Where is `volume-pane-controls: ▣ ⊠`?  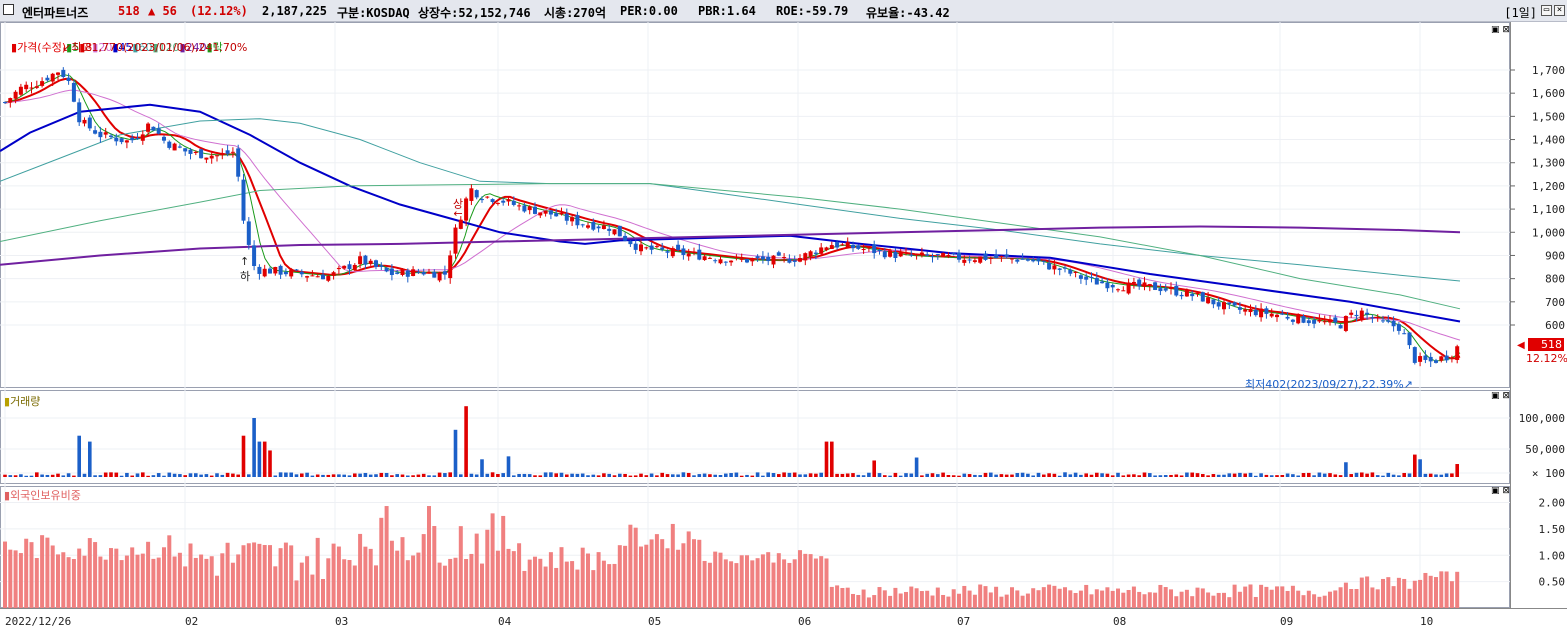 volume-pane-controls: ▣ ⊠ is located at coordinates (1500, 396).